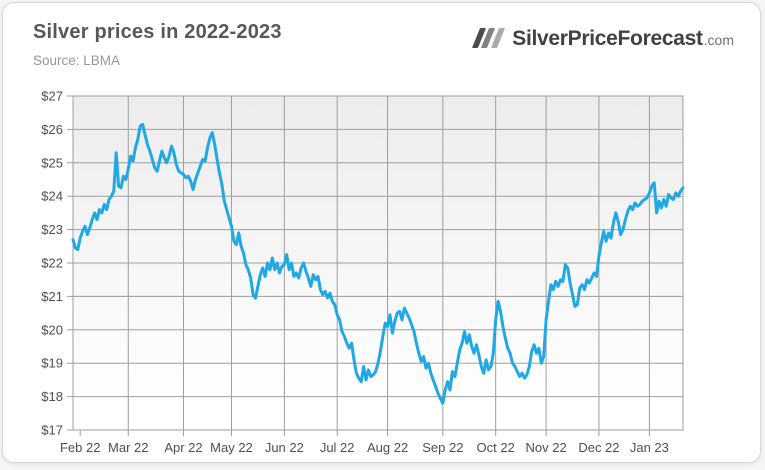 The image size is (765, 470). What do you see at coordinates (52, 96) in the screenshot?
I see `y-tick-label: $27` at bounding box center [52, 96].